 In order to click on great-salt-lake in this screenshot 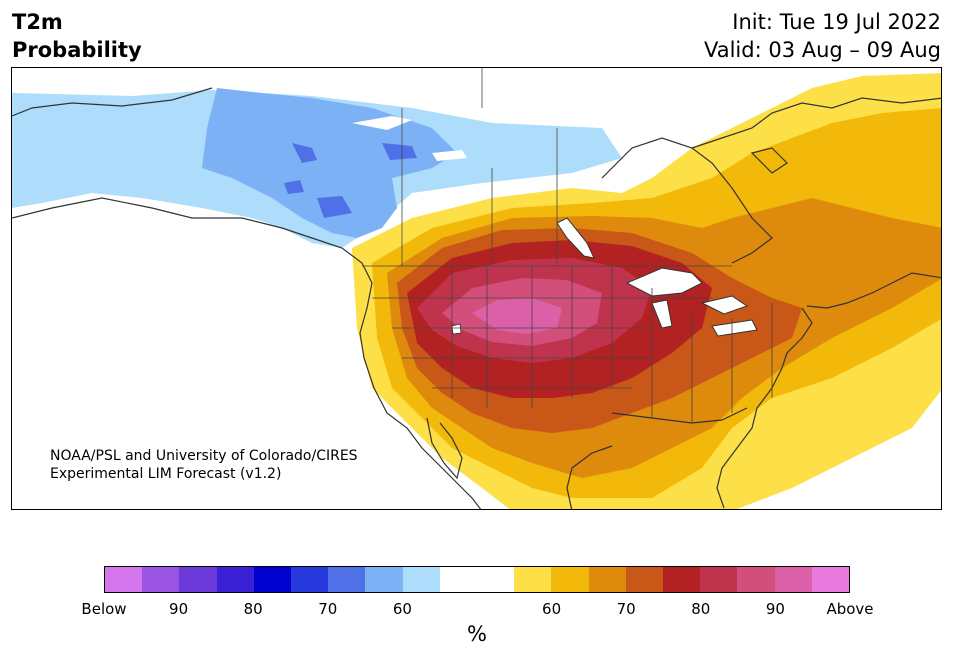, I will do `click(456, 329)`.